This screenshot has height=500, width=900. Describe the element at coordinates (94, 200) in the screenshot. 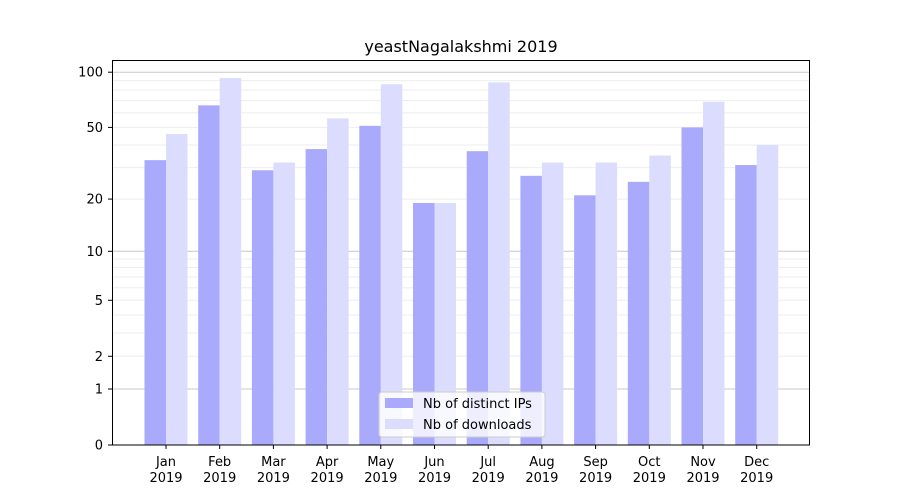

I see `y-tick-label: 20` at that location.